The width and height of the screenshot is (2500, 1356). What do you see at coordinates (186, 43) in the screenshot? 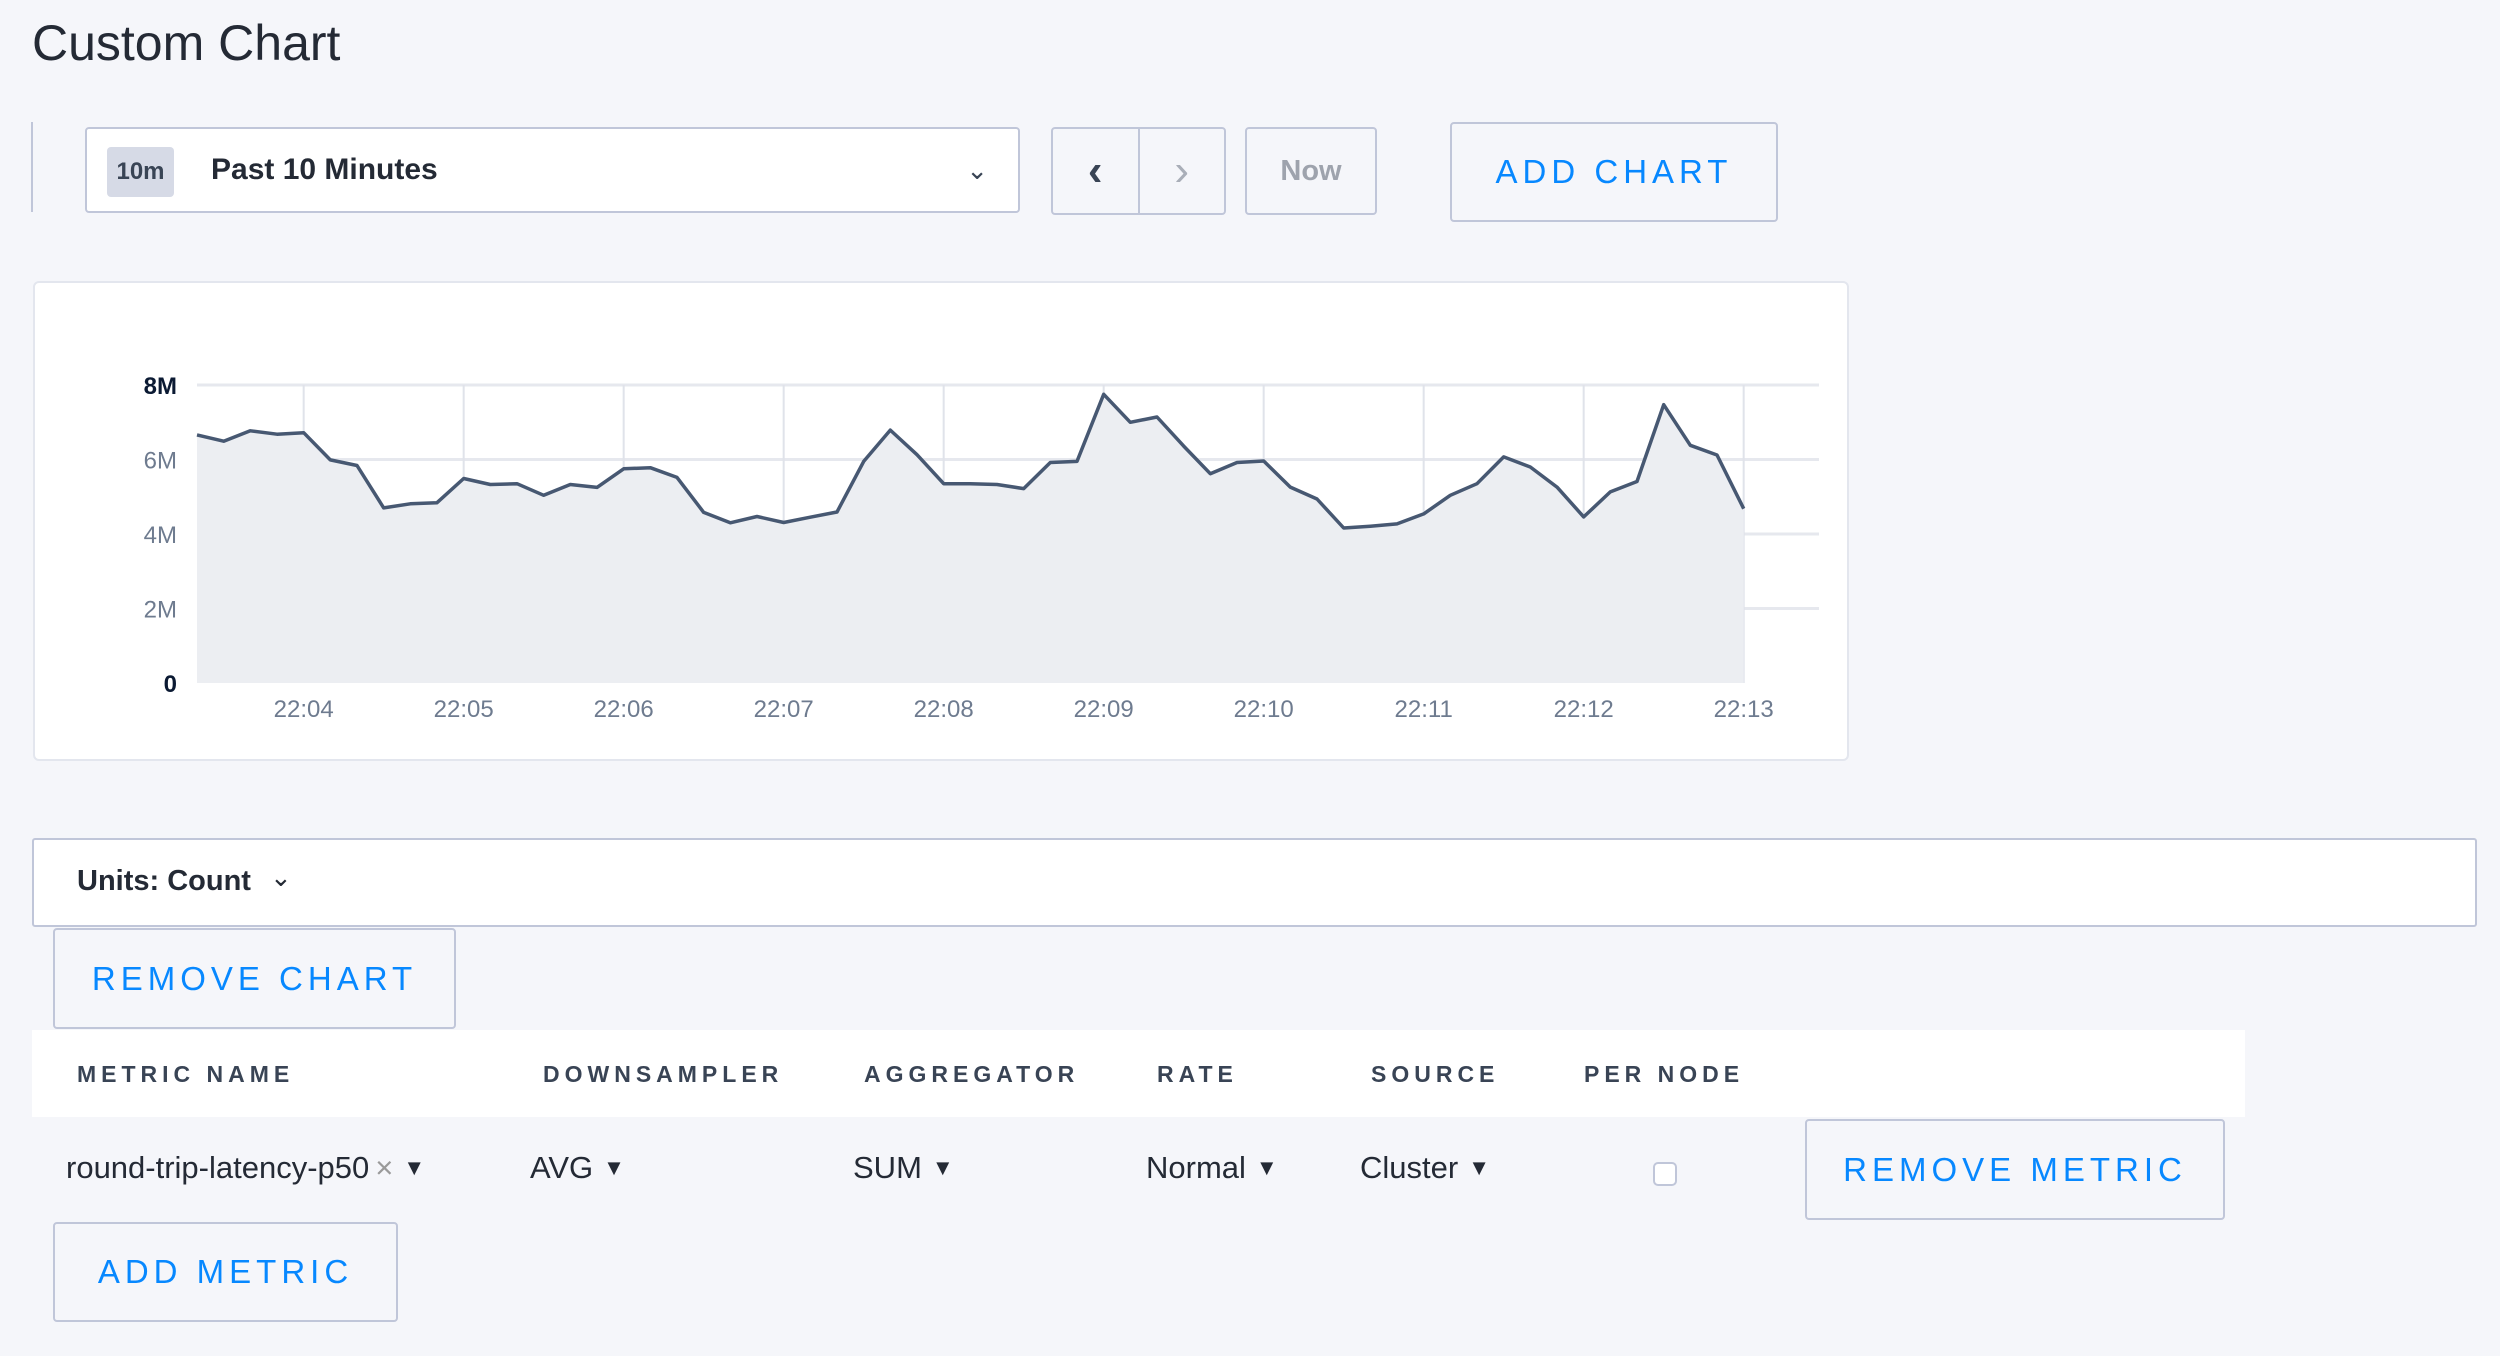
I see `page-title: Custom Chart` at bounding box center [186, 43].